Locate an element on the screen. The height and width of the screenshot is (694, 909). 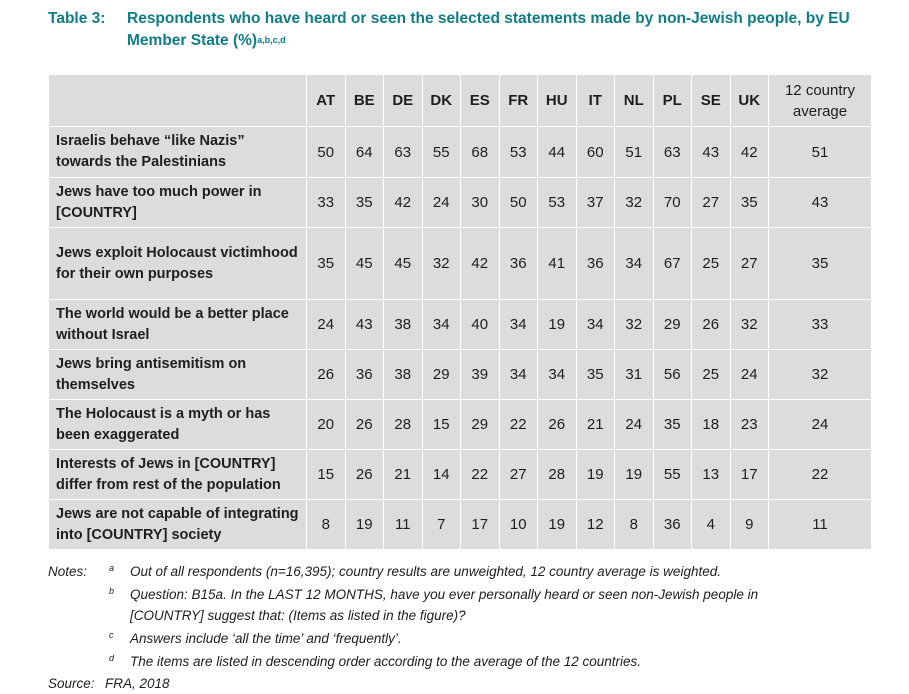
value-cell: 18 is located at coordinates (711, 424).